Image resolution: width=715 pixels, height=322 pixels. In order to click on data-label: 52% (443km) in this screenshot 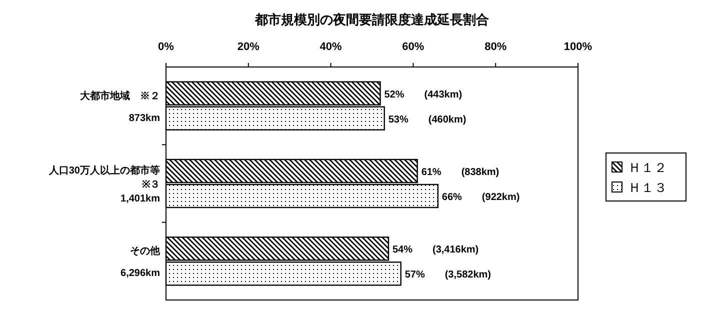, I will do `click(423, 94)`.